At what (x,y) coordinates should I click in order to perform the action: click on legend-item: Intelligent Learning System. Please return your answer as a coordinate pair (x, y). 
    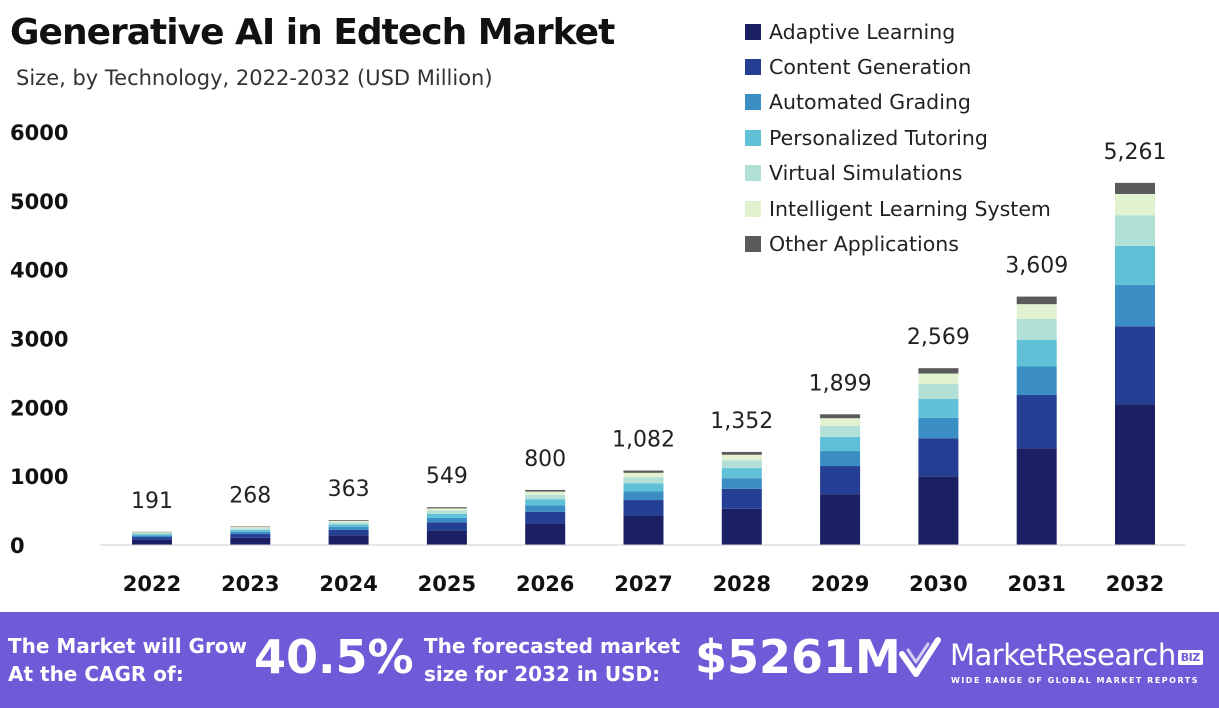
    Looking at the image, I should click on (898, 208).